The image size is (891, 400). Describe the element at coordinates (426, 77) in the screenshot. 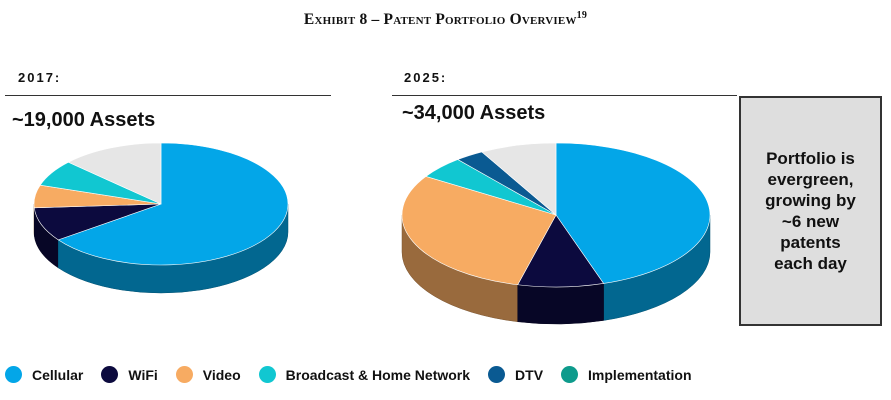

I see `chart-2025-year: 2025:` at that location.